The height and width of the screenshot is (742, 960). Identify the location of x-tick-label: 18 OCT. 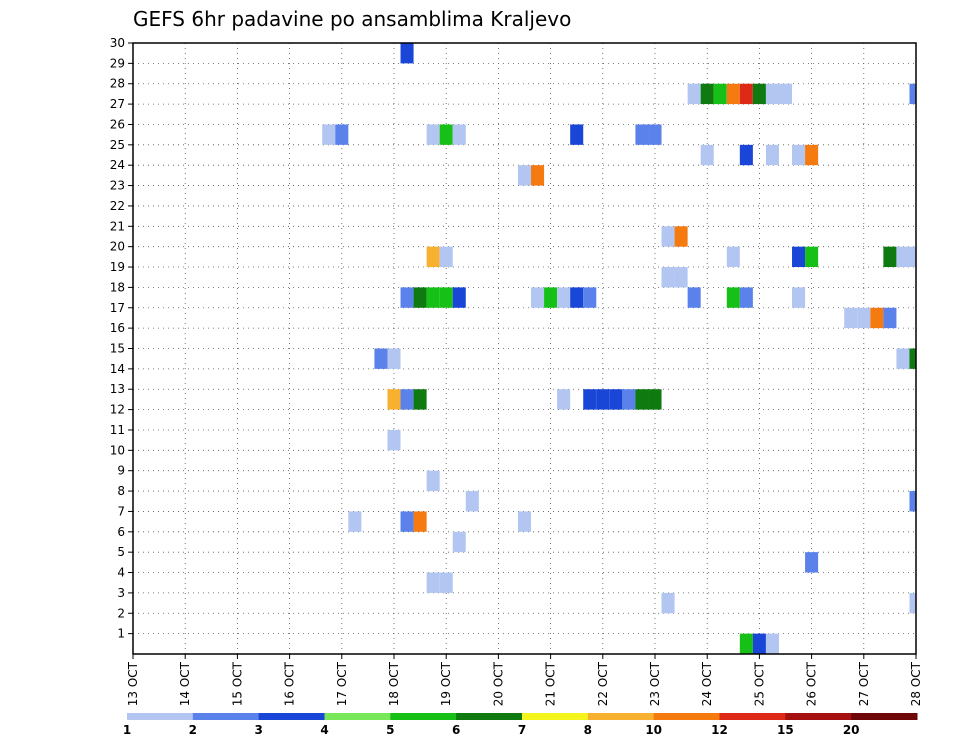
(394, 683).